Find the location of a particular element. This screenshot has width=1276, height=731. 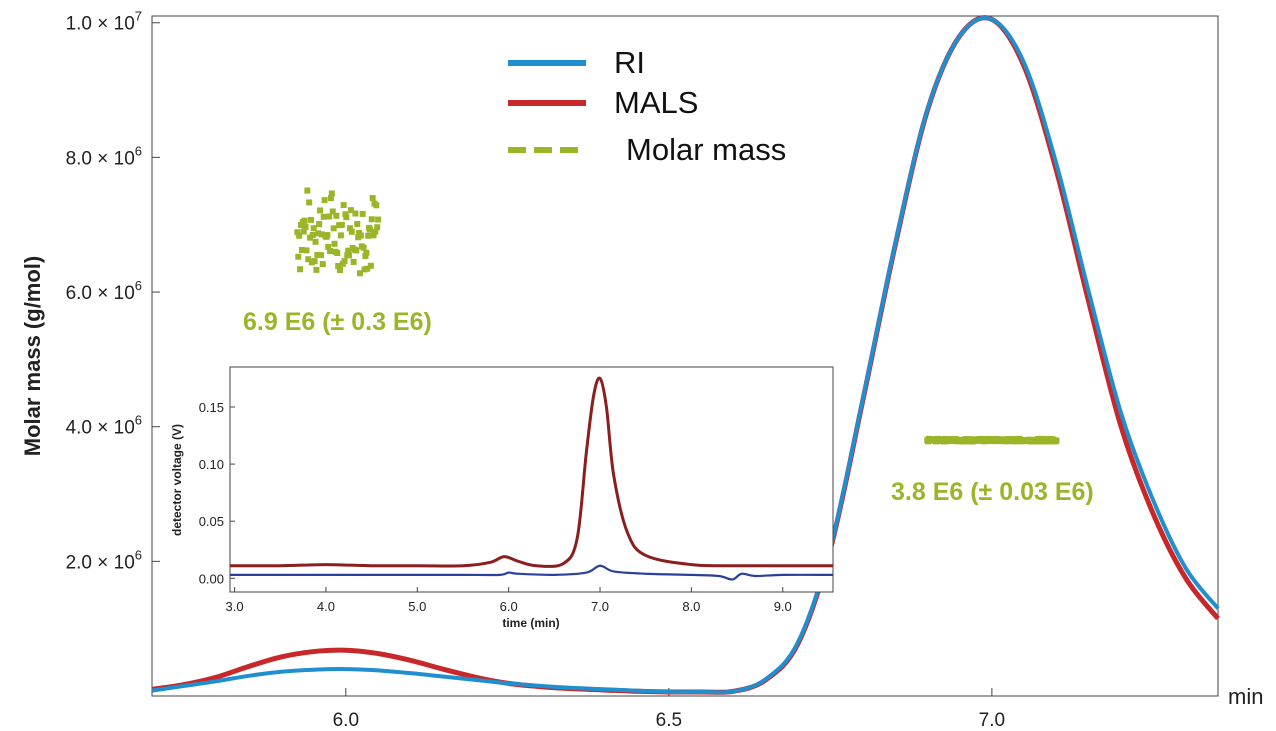

legend: RI MALS Molar mass is located at coordinates (647, 106).